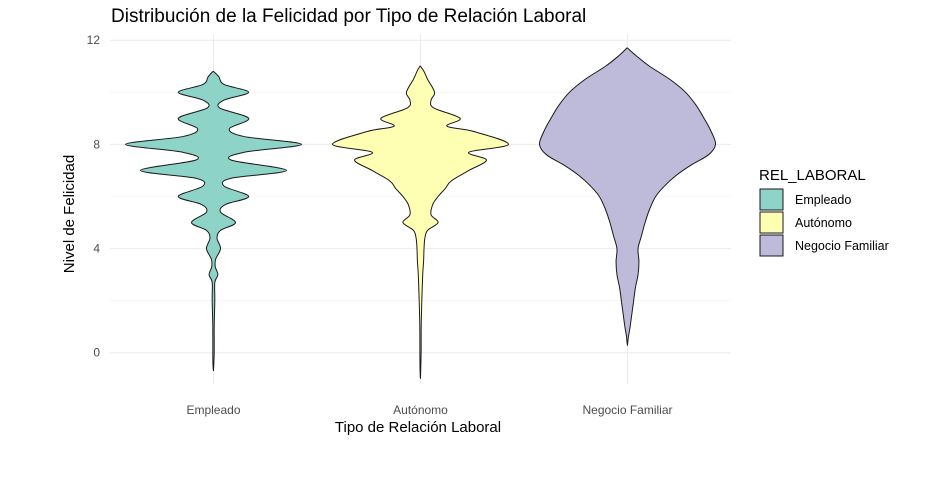  I want to click on legend-label: Autónomo, so click(823, 223).